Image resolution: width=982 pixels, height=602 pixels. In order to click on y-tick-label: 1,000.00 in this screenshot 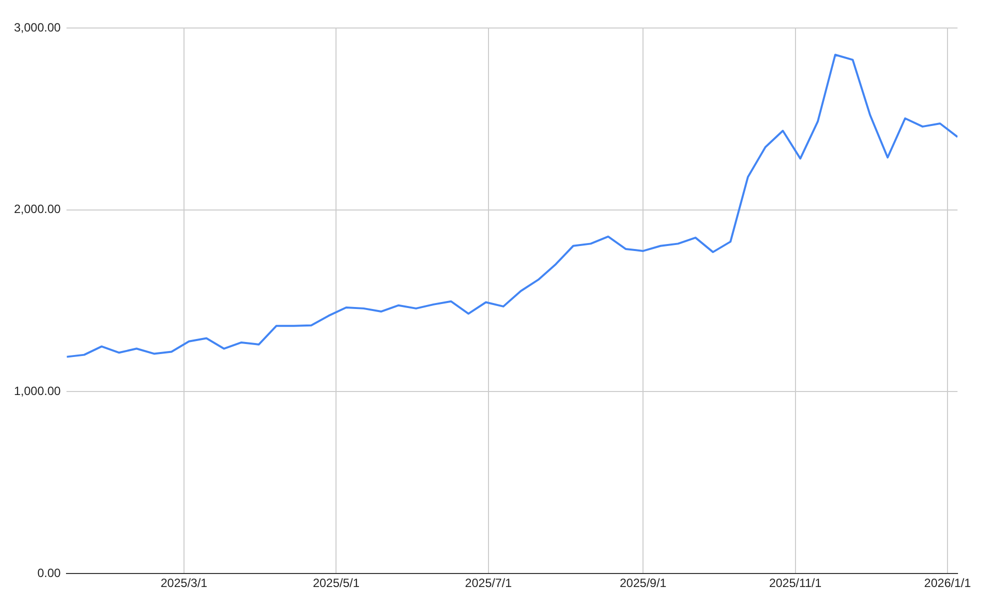, I will do `click(38, 391)`.